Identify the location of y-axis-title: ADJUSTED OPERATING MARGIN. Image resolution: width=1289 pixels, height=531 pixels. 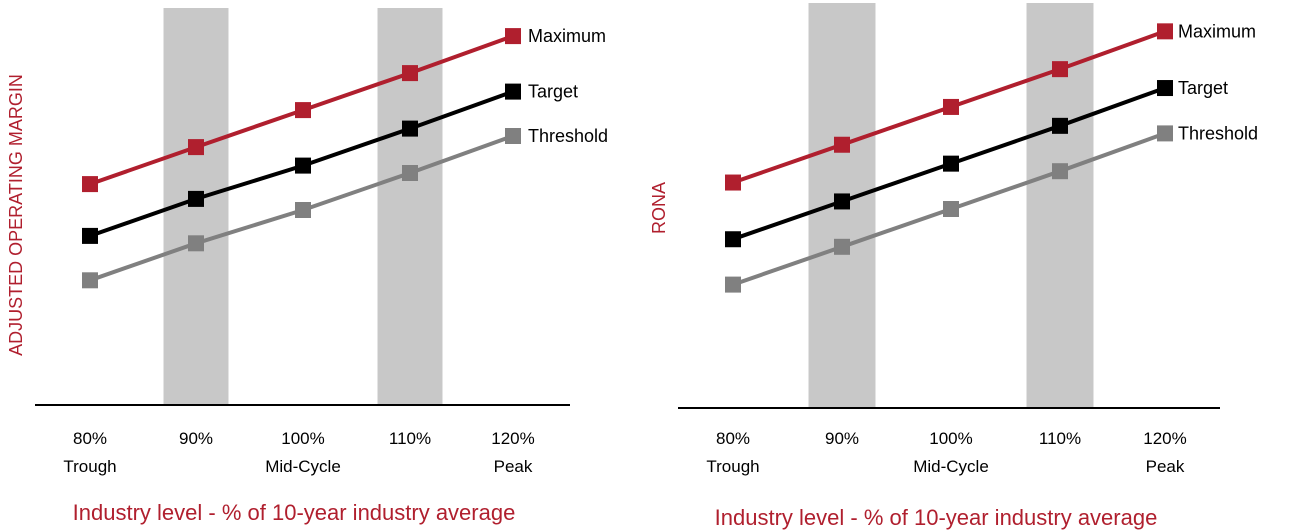
(16, 215).